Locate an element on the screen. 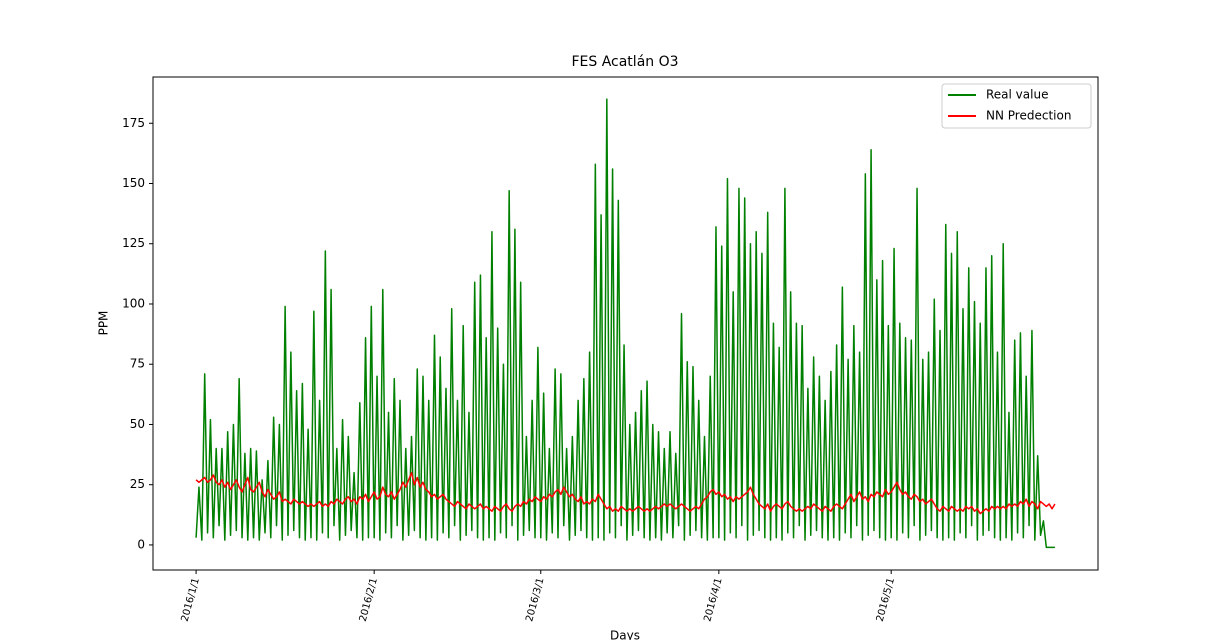 The width and height of the screenshot is (1220, 640). y-tick-label: 50 is located at coordinates (137, 424).